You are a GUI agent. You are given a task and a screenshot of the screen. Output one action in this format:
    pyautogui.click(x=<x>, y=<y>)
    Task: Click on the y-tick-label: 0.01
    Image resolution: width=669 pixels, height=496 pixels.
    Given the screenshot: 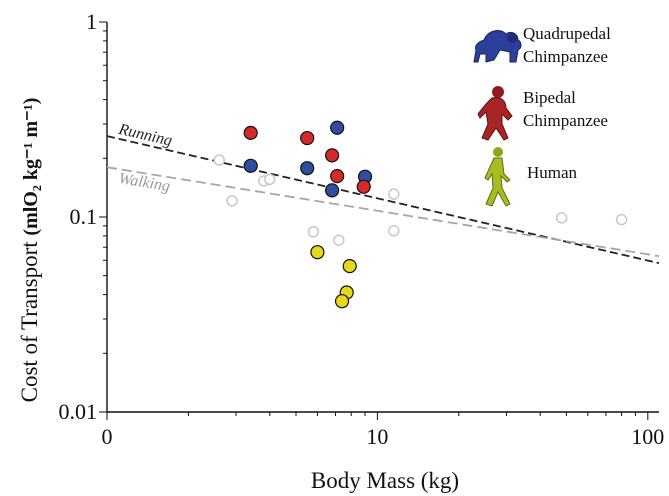 What is the action you would take?
    pyautogui.click(x=78, y=411)
    